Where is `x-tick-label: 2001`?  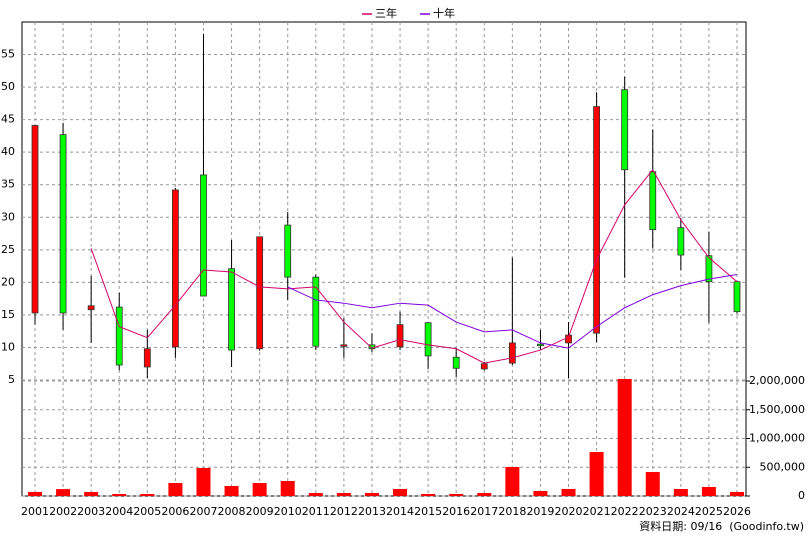 x-tick-label: 2001 is located at coordinates (35, 511).